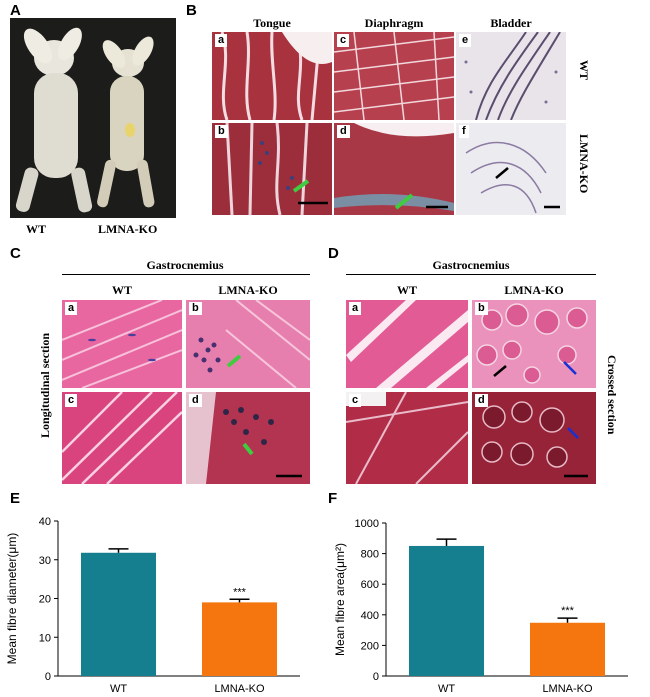 The width and height of the screenshot is (650, 697). What do you see at coordinates (568, 611) in the screenshot?
I see `chart-f-significance: ***` at bounding box center [568, 611].